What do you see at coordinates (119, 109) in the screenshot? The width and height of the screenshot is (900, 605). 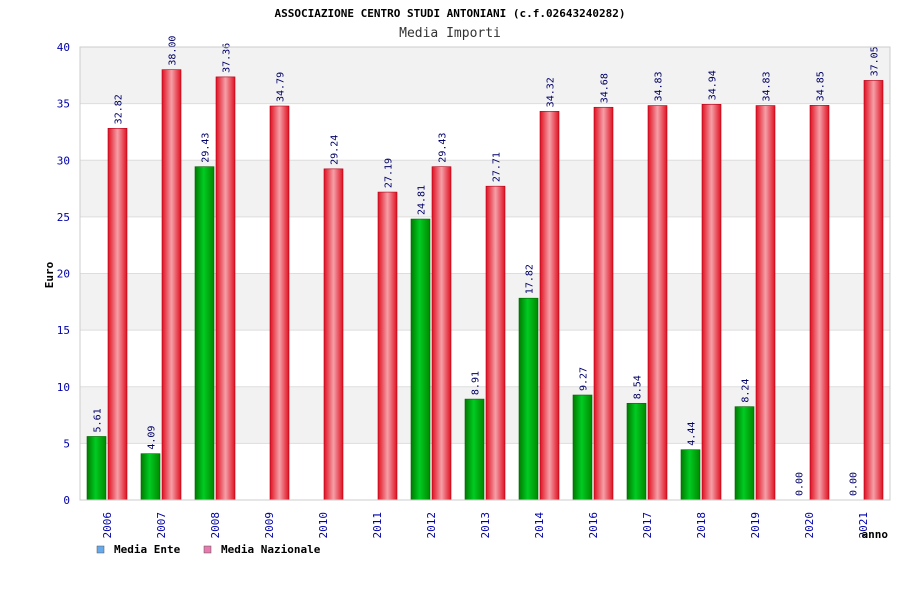 I see `data-label-media-nazionale-2006: 32.82` at bounding box center [119, 109].